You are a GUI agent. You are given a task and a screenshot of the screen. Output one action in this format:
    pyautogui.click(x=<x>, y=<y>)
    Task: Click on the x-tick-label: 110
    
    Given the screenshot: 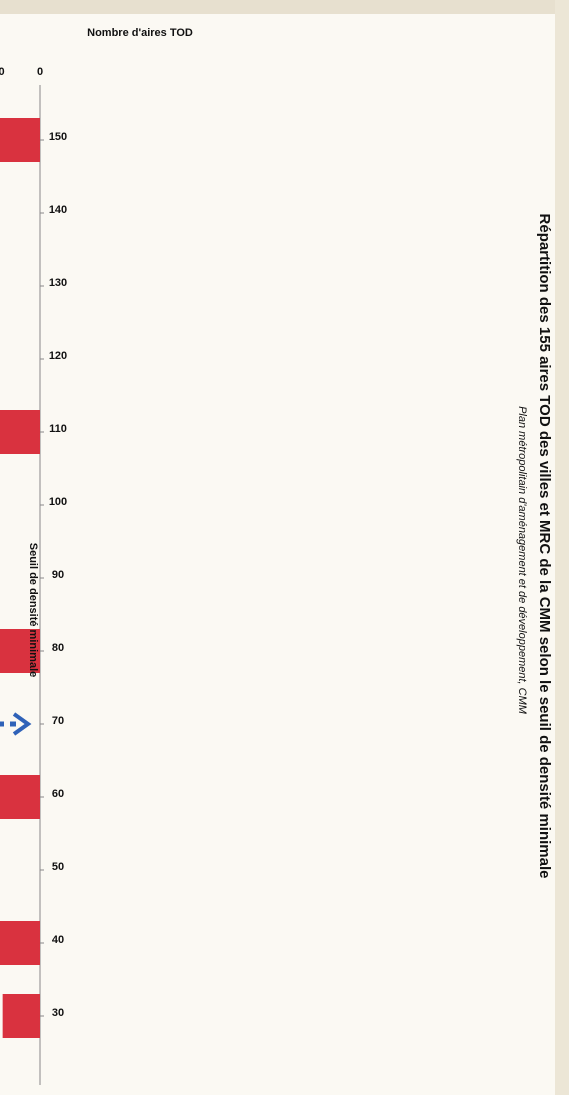 What is the action you would take?
    pyautogui.click(x=58, y=429)
    